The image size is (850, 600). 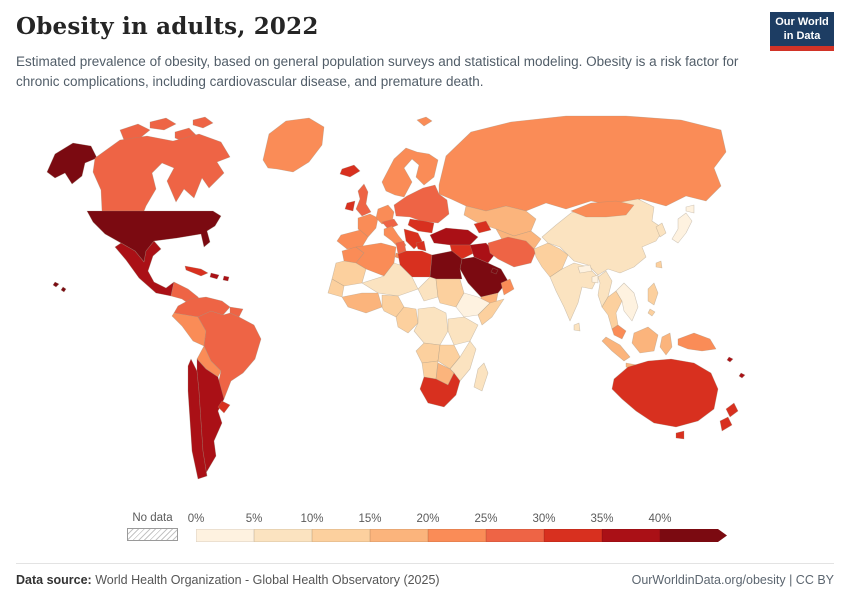 What do you see at coordinates (486, 519) in the screenshot?
I see `legend-tick-label: 25%` at bounding box center [486, 519].